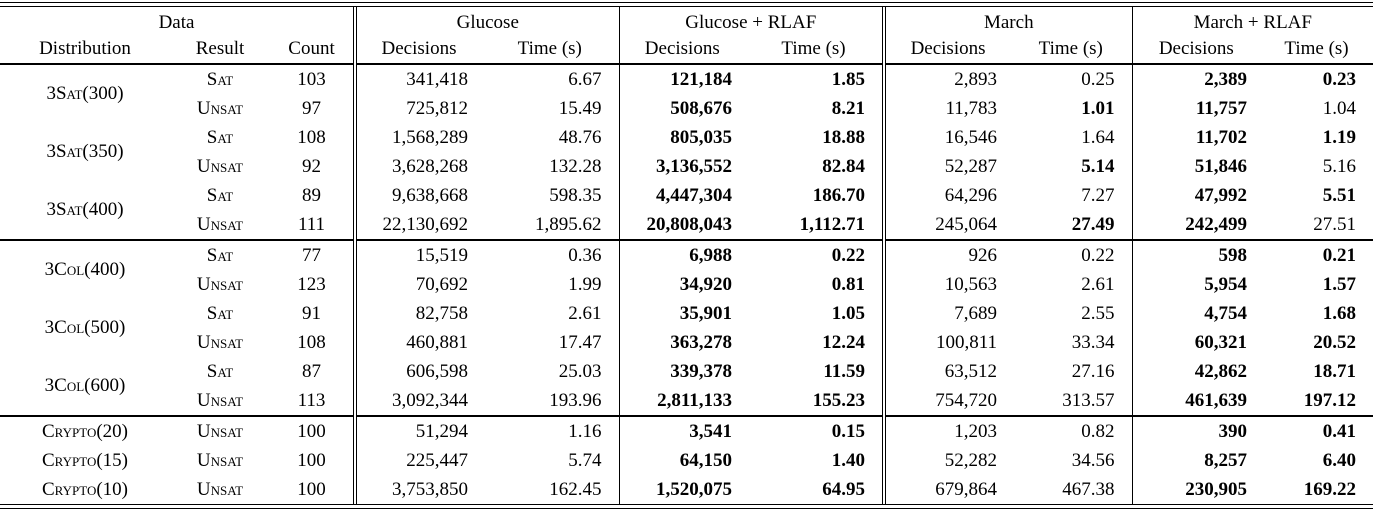  What do you see at coordinates (1071, 489) in the screenshot?
I see `cell-march-time: 467.38` at bounding box center [1071, 489].